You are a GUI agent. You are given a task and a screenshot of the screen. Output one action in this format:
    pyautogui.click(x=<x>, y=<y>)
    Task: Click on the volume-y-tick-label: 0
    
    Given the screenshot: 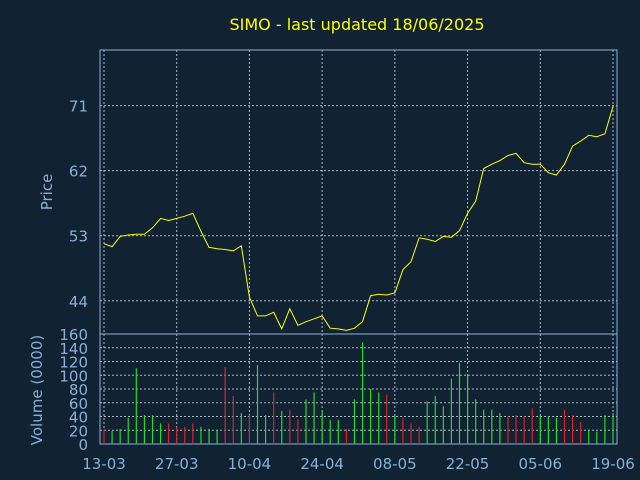 What is the action you would take?
    pyautogui.click(x=83, y=445)
    